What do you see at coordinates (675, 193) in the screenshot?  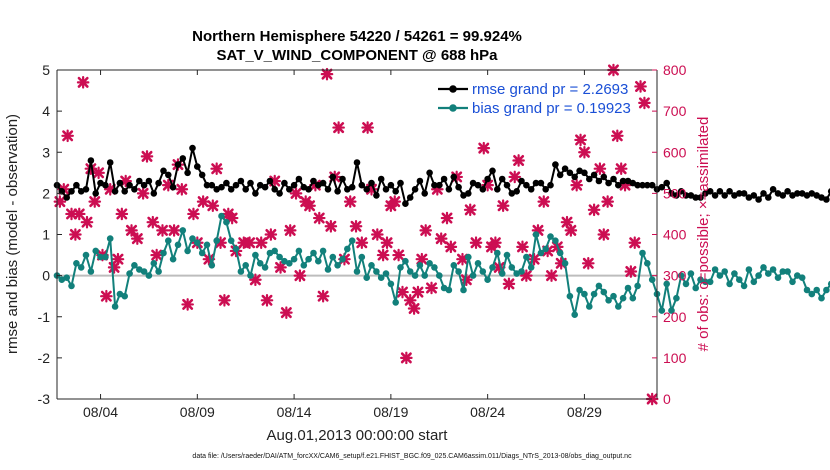 I see `y2-tick-label: 500` at bounding box center [675, 193].